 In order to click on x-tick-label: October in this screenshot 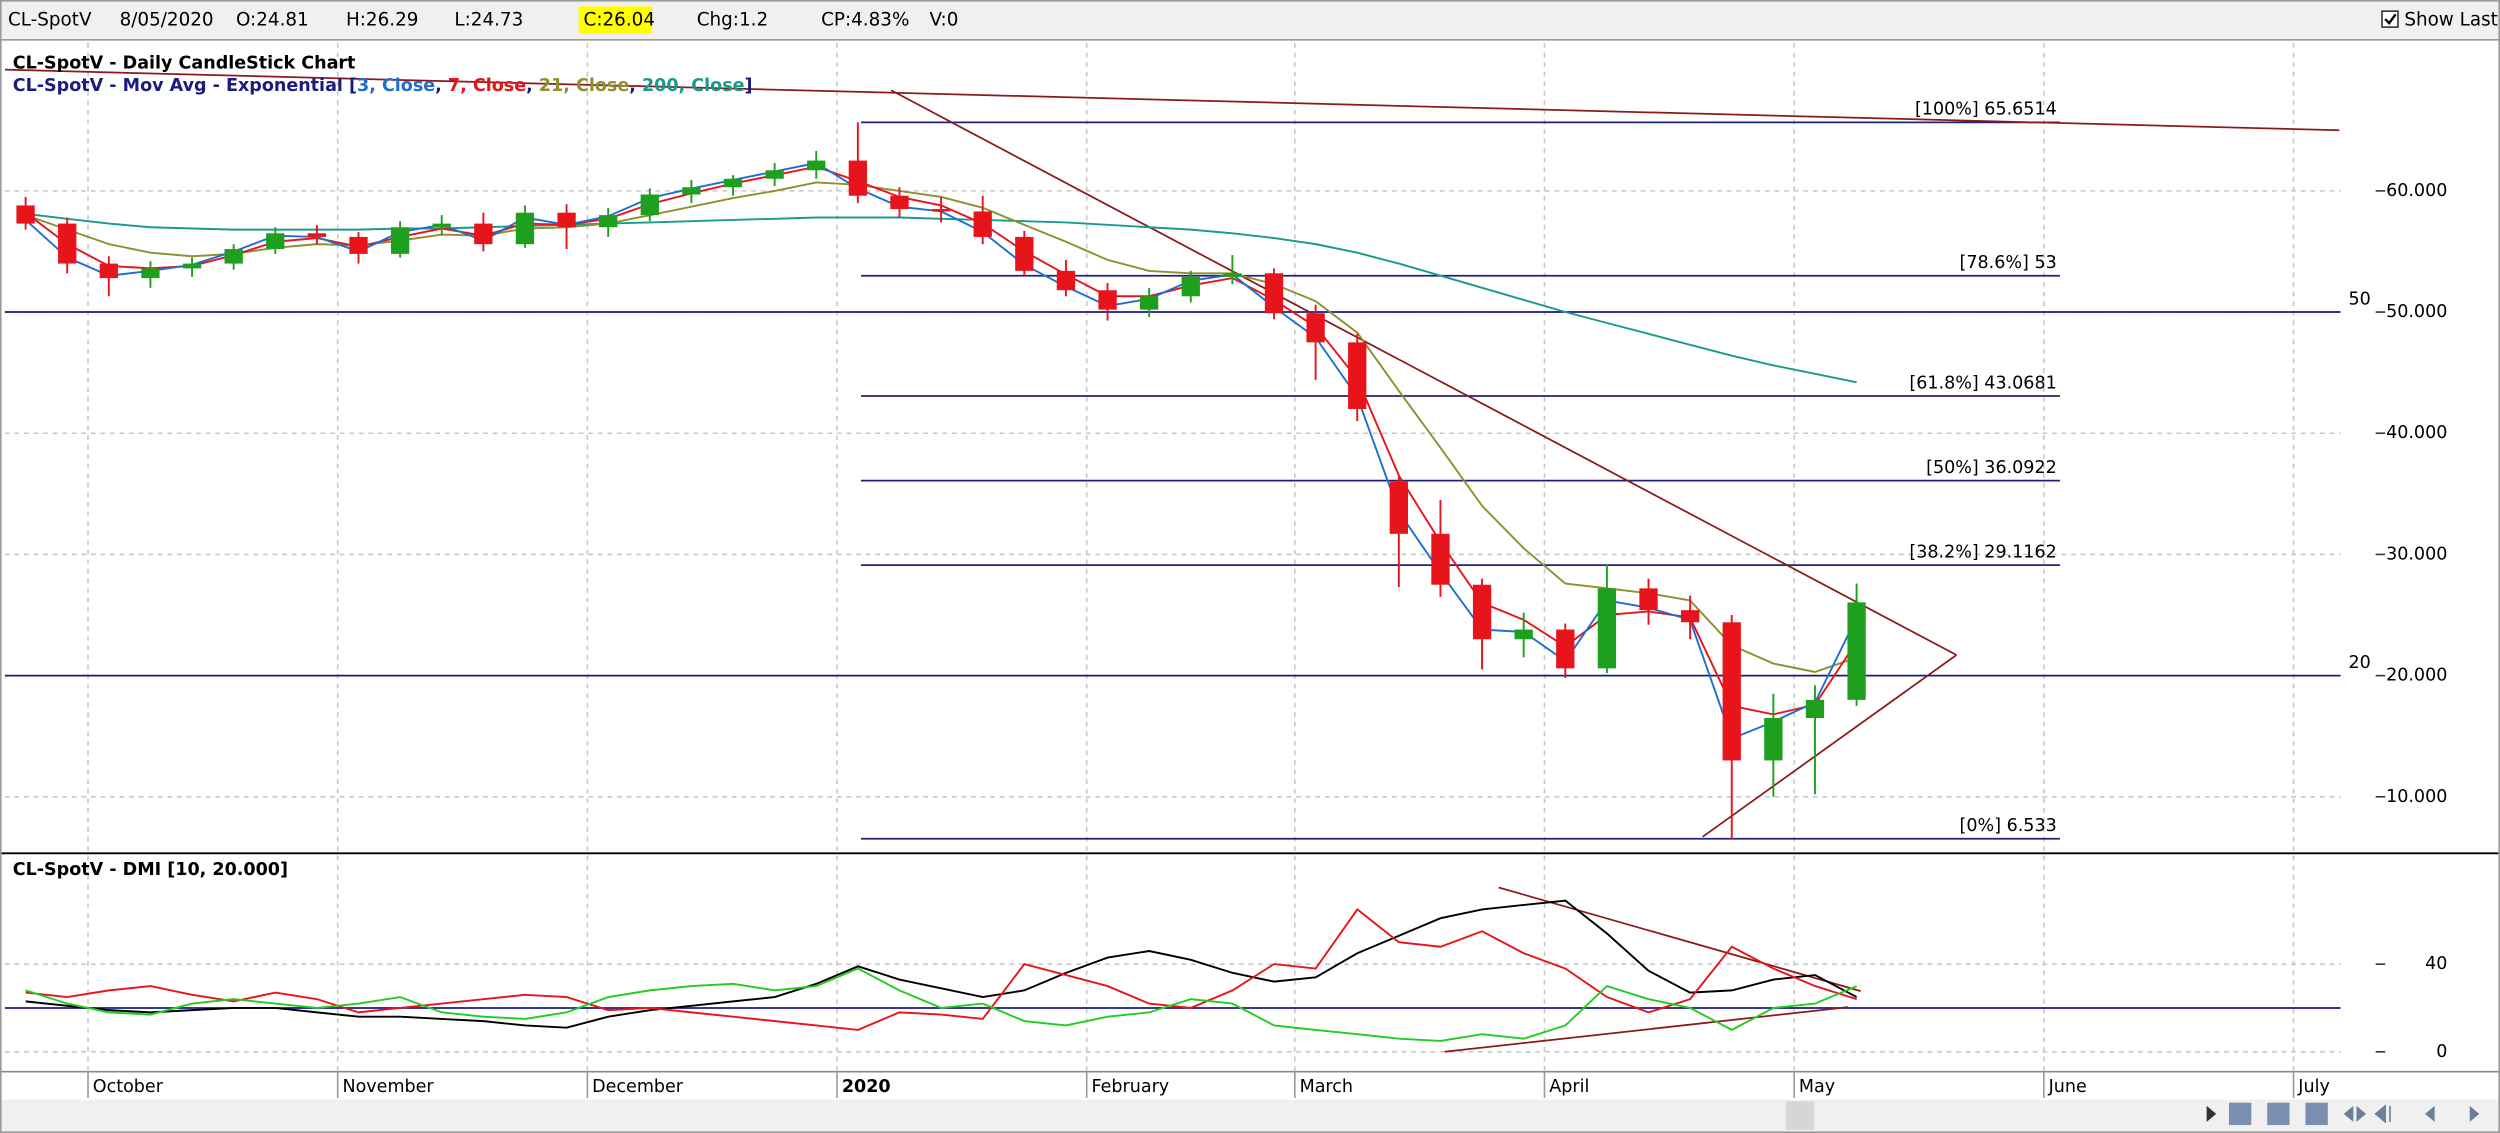, I will do `click(128, 1087)`.